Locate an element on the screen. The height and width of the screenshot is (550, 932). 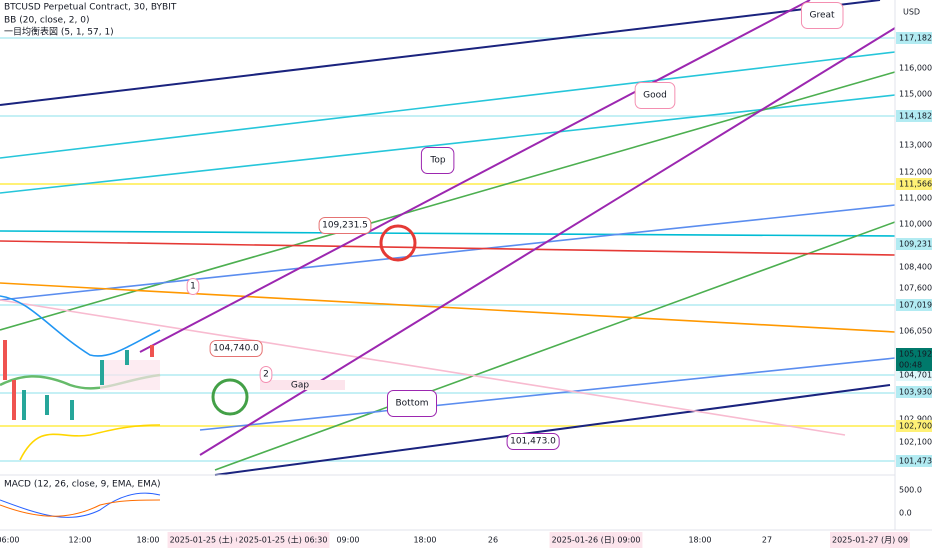
annotation: Bottom is located at coordinates (411, 404).